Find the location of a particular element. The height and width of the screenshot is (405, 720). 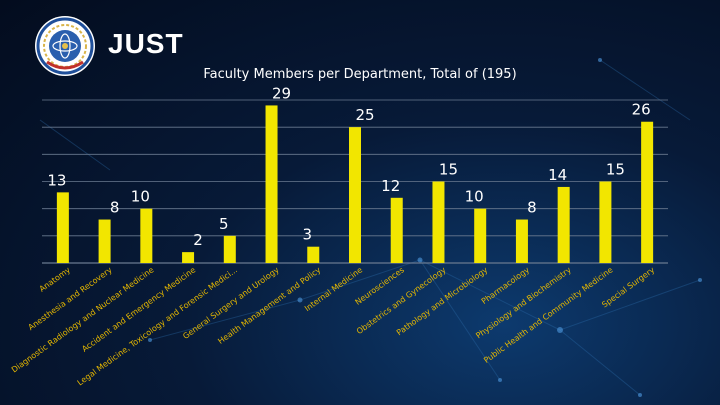

value-label-4: 2 is located at coordinates (198, 240).